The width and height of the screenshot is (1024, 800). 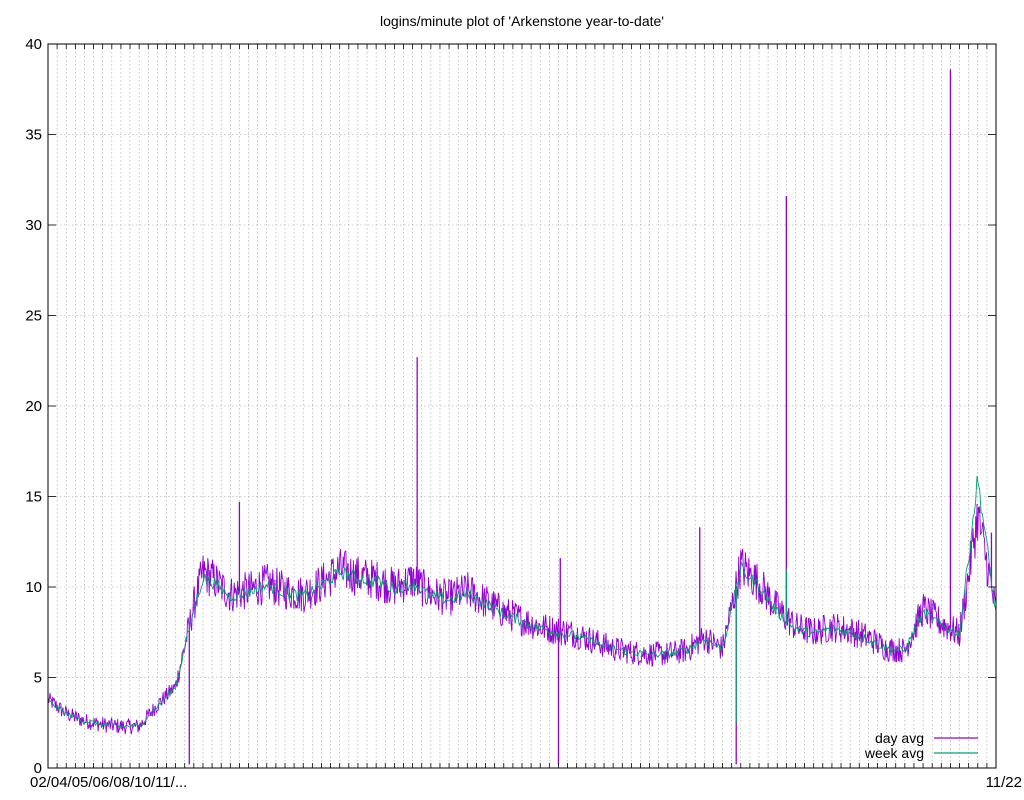 What do you see at coordinates (38, 768) in the screenshot?
I see `y-tick-label: 0` at bounding box center [38, 768].